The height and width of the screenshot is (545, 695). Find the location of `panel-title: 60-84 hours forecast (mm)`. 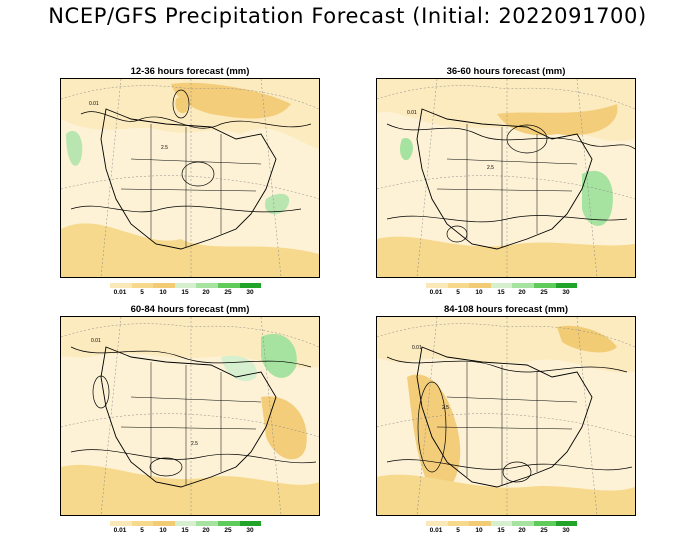

panel-title: 60-84 hours forecast (mm) is located at coordinates (190, 309).